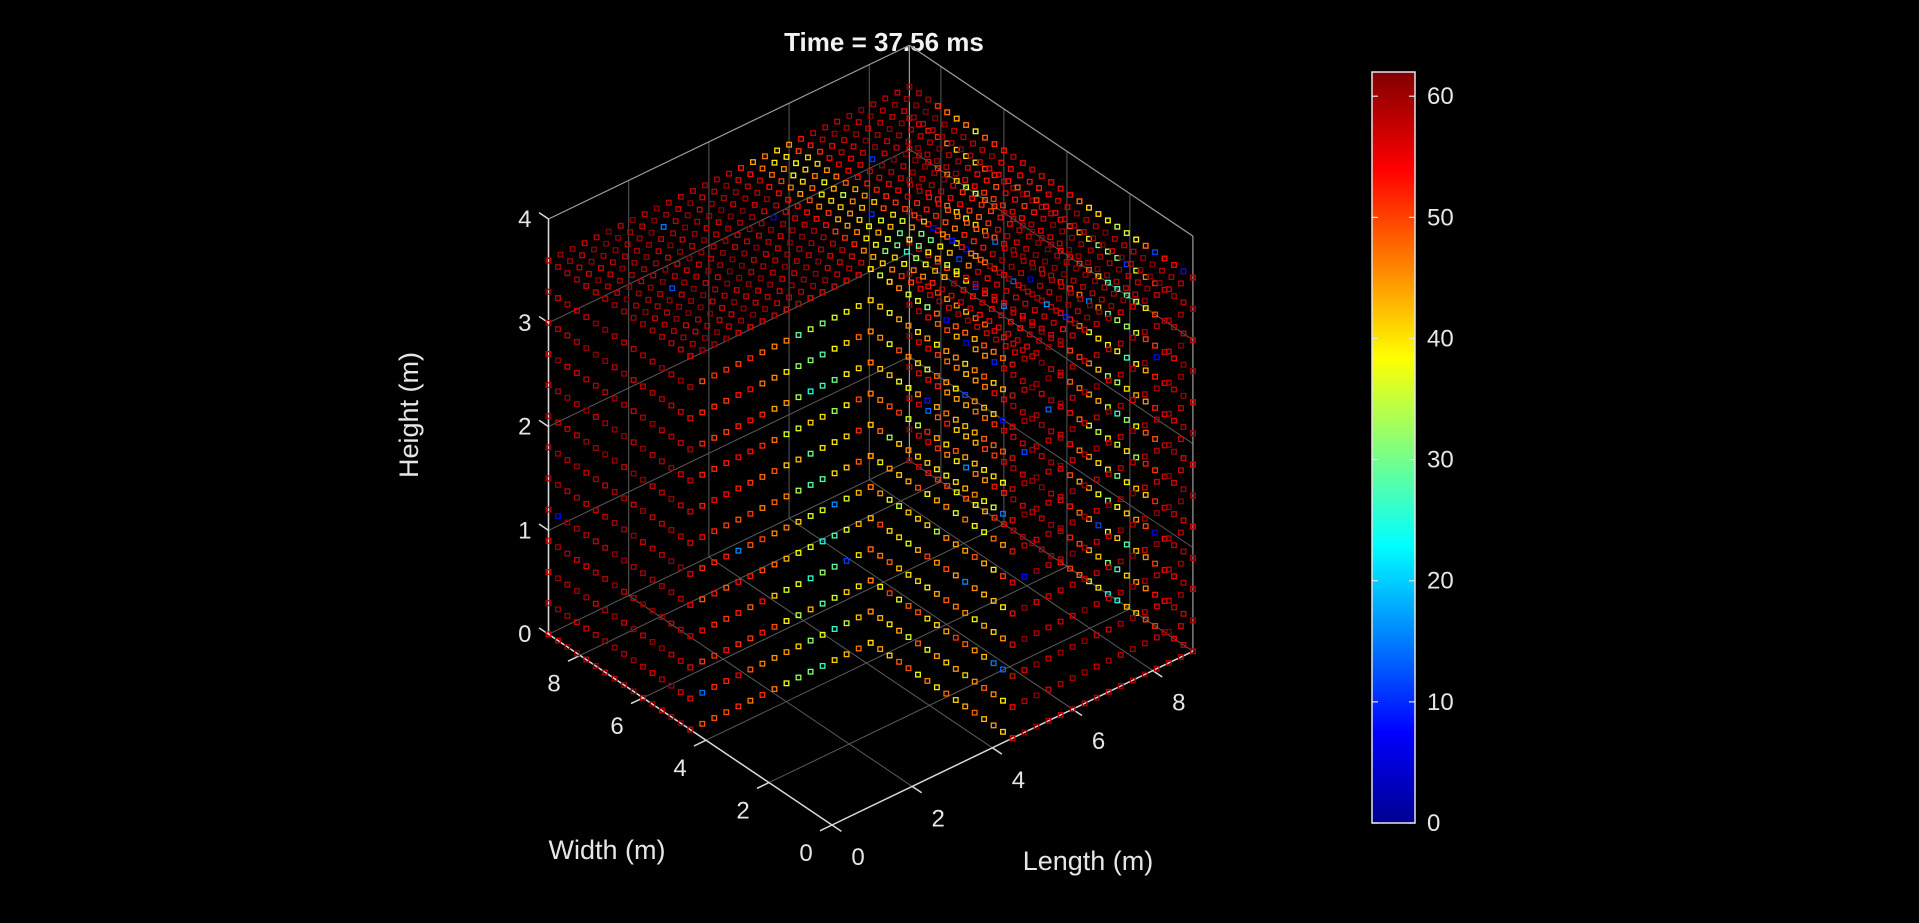 The height and width of the screenshot is (923, 1919). What do you see at coordinates (917, 789) in the screenshot?
I see `x-tick` at bounding box center [917, 789].